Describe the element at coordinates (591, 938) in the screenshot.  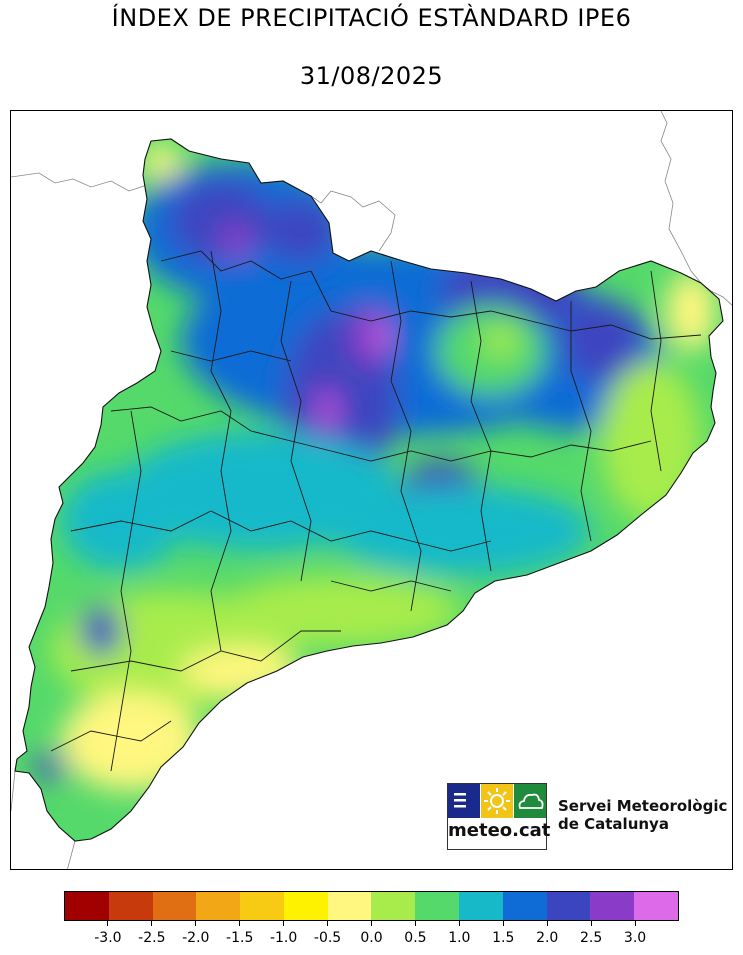
I see `legend-tick-label: 2.5` at that location.